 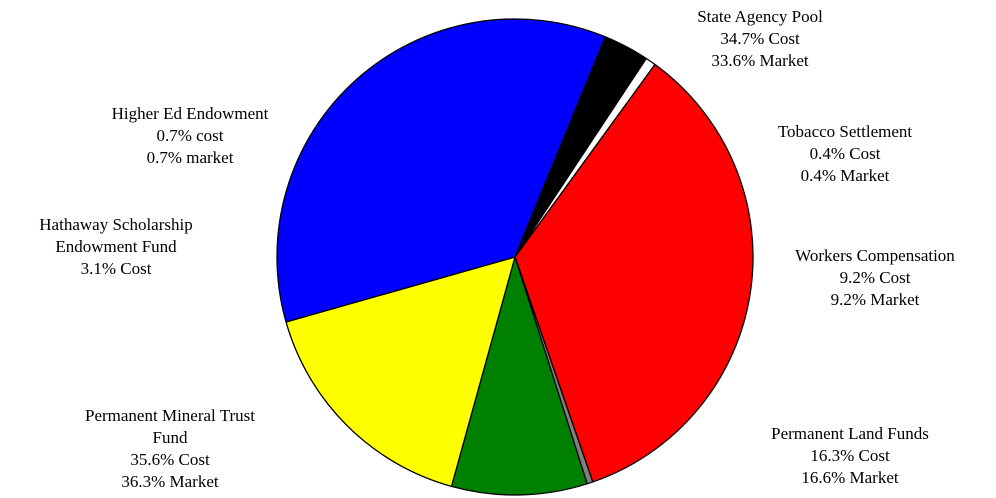 What do you see at coordinates (116, 269) in the screenshot?
I see `label-hathaway-scholarship-cost: 3.1% Cost` at bounding box center [116, 269].